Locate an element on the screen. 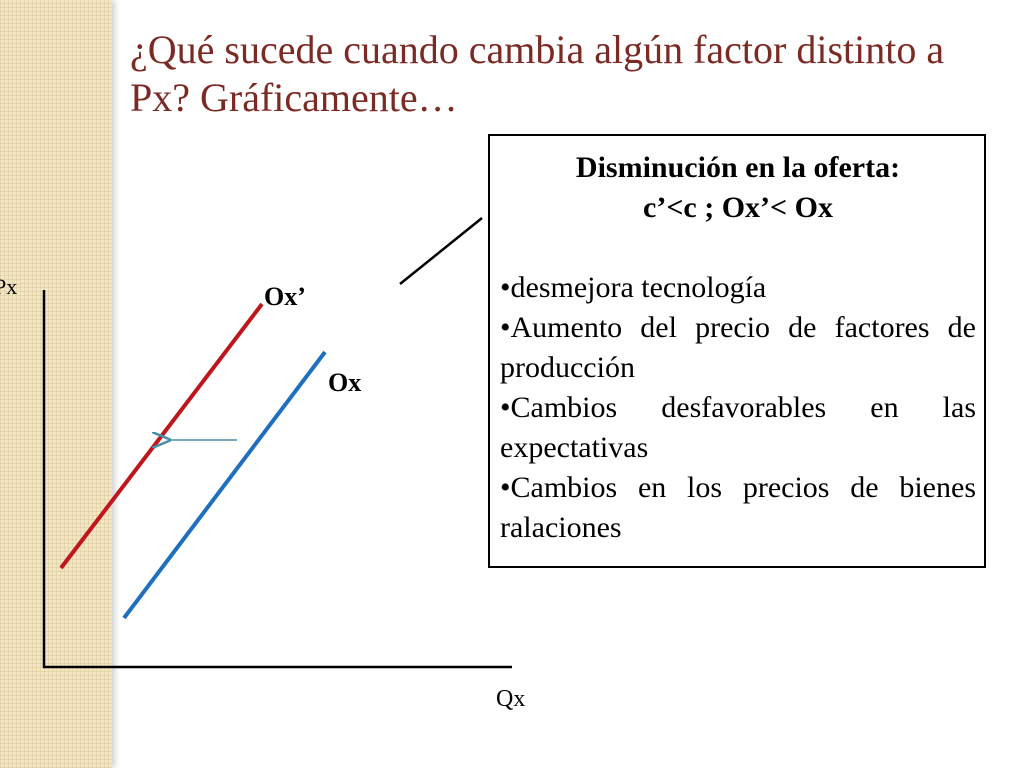 This screenshot has width=1024, height=768. infobox-heading: Disminución en la oferta: c’<c ; Ox’< Ox is located at coordinates (738, 188).